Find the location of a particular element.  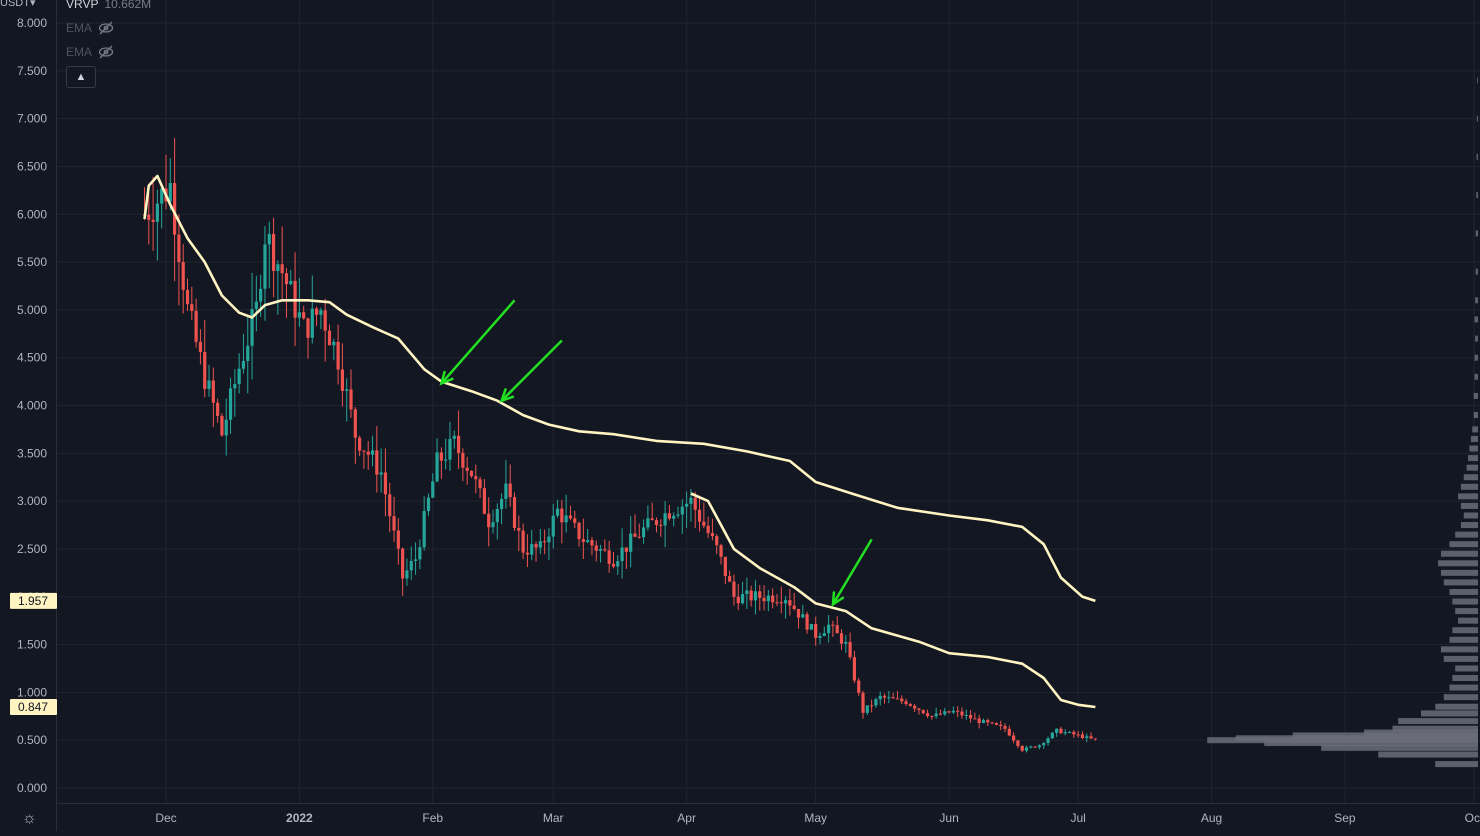

legend-ema-1: EMA is located at coordinates (90, 28).